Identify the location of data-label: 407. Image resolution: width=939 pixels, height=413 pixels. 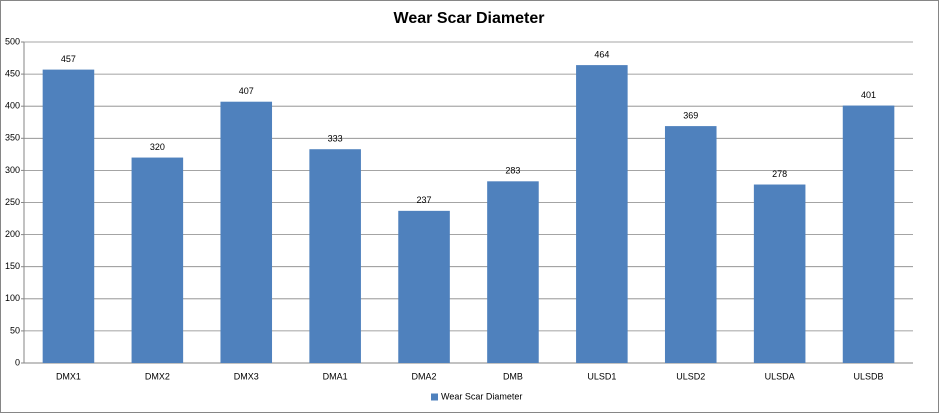
(246, 91).